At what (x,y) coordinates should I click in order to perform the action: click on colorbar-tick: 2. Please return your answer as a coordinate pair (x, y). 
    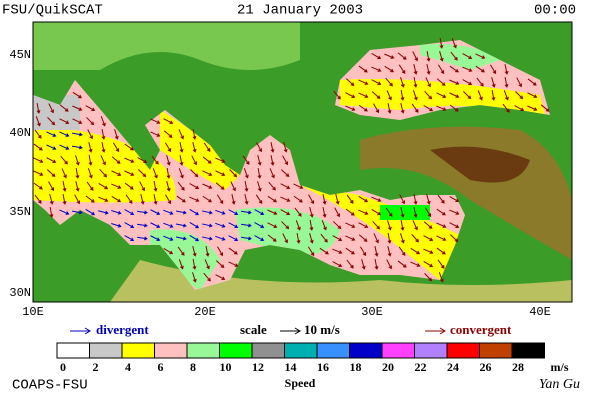
    Looking at the image, I should click on (96, 367).